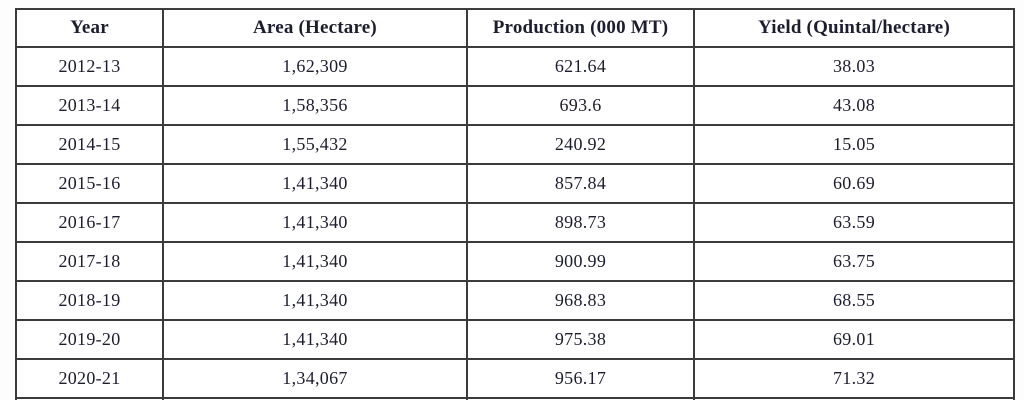 Image resolution: width=1024 pixels, height=400 pixels. What do you see at coordinates (315, 105) in the screenshot?
I see `area-cell: 1,58,356` at bounding box center [315, 105].